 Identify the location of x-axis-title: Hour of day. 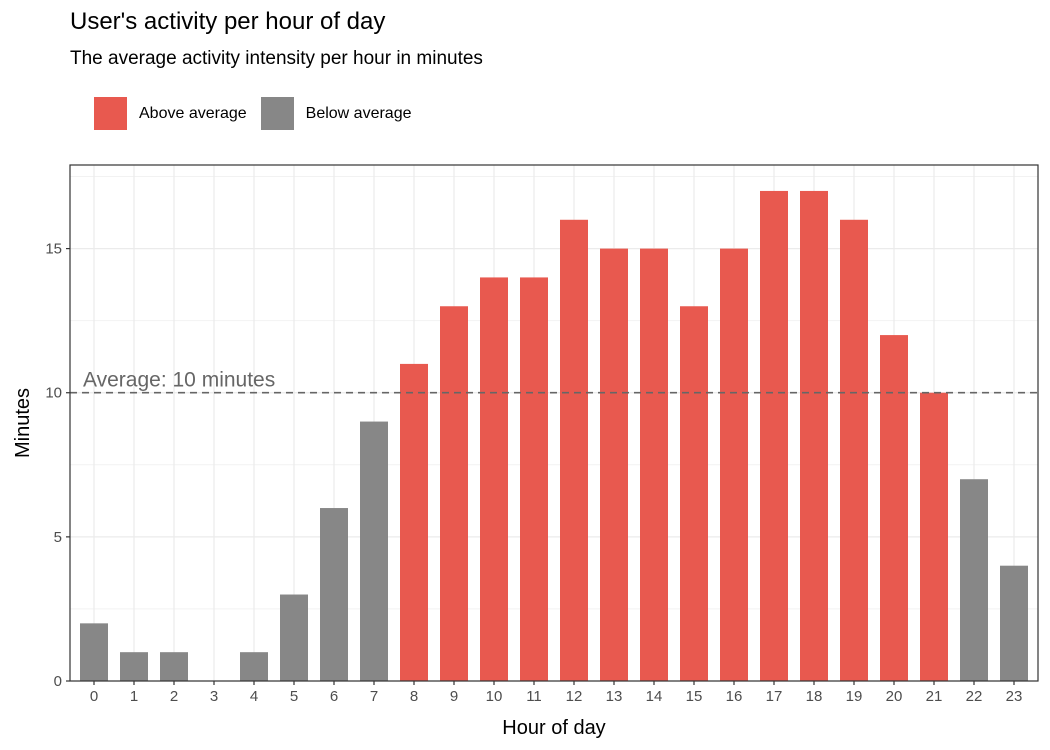
(553, 728).